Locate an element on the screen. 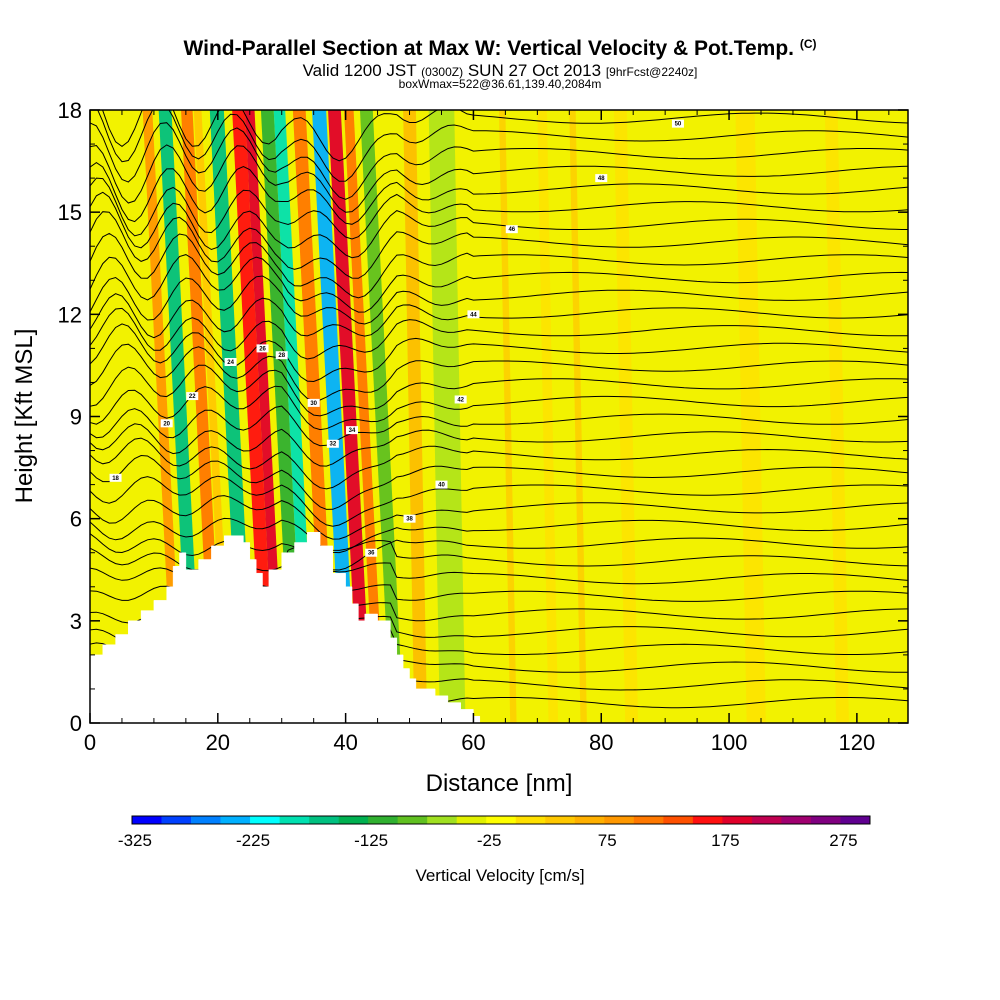 This screenshot has width=1000, height=1000. x-axis-title: Distance [nm] is located at coordinates (499, 783).